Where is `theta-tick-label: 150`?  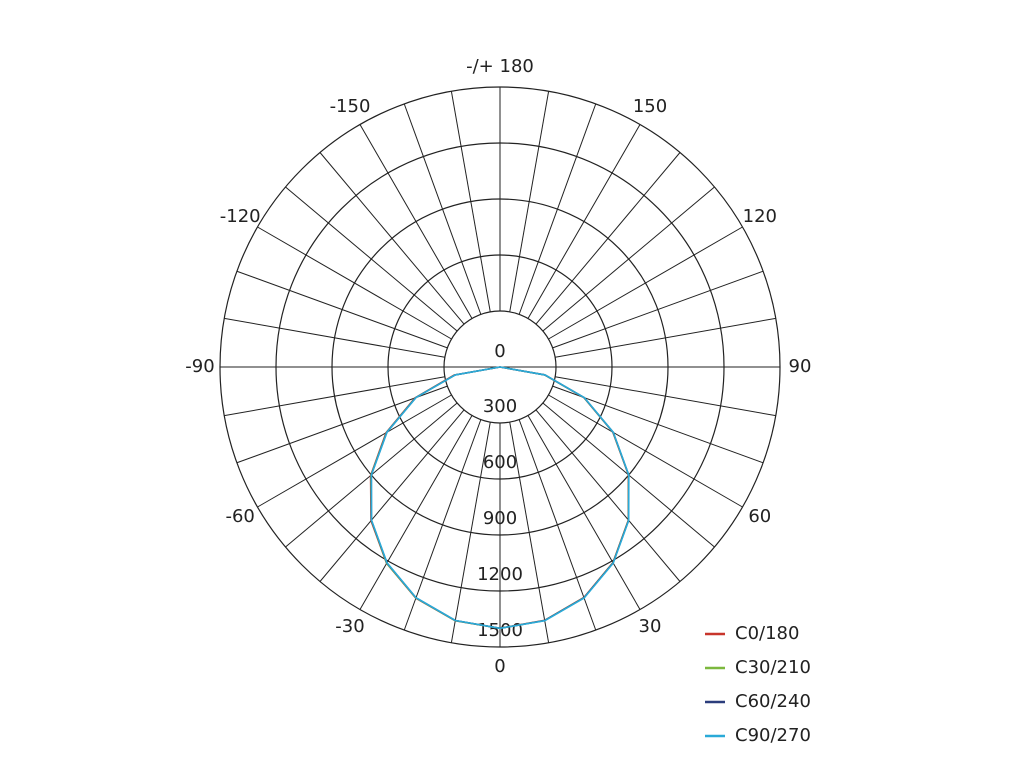 theta-tick-label: 150 is located at coordinates (650, 106).